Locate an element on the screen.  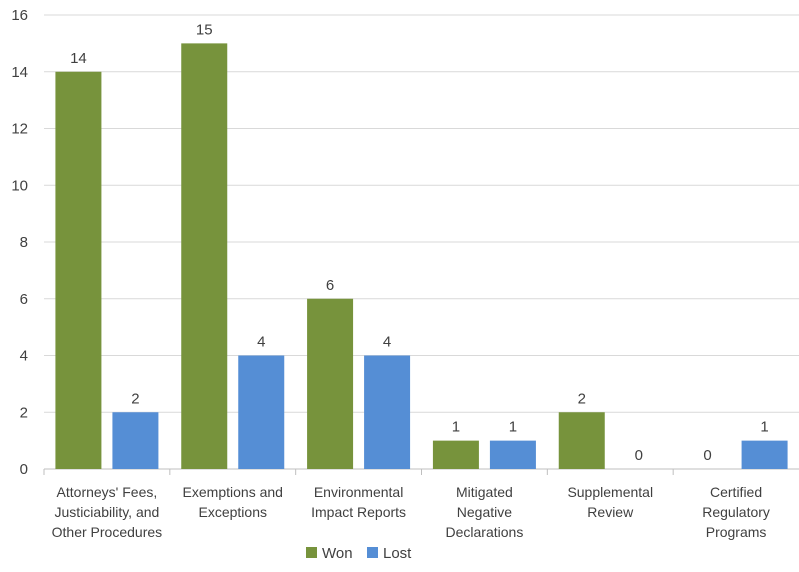
data-label-won: 14 is located at coordinates (78, 58).